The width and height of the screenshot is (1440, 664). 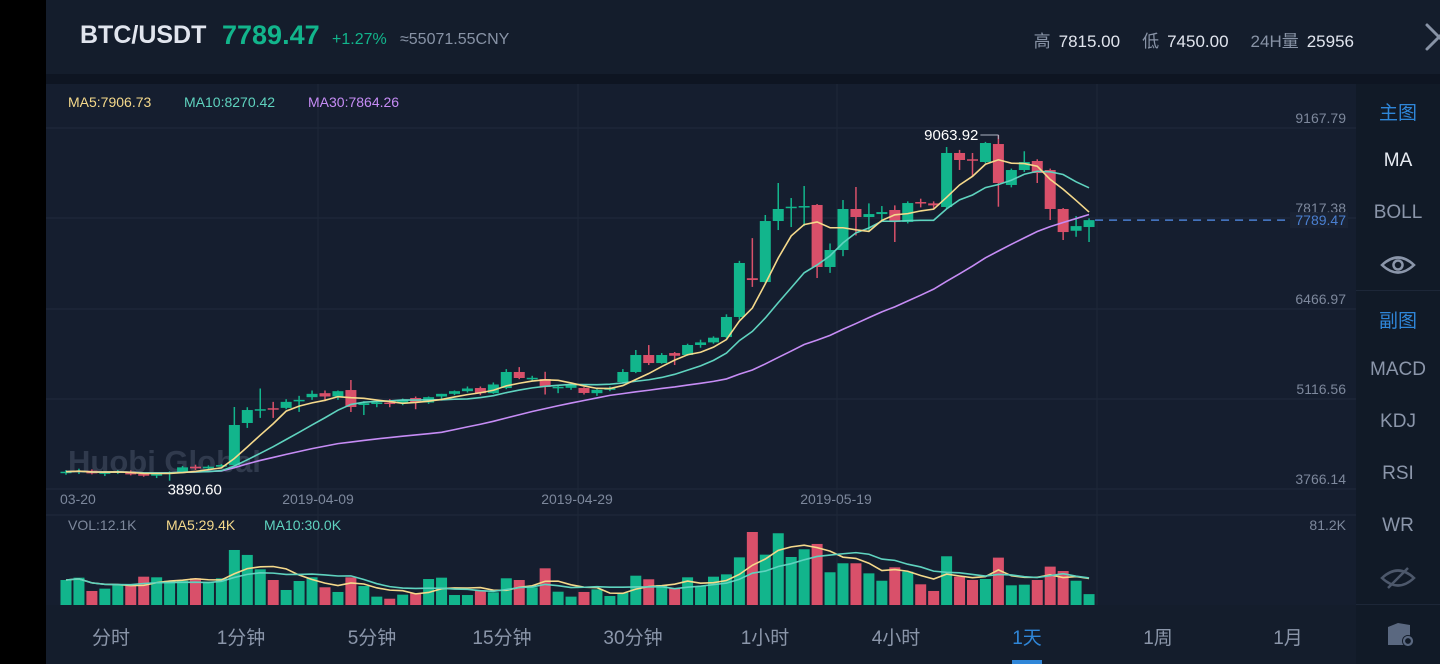 What do you see at coordinates (1398, 473) in the screenshot?
I see `indicator-rsi: RSI` at bounding box center [1398, 473].